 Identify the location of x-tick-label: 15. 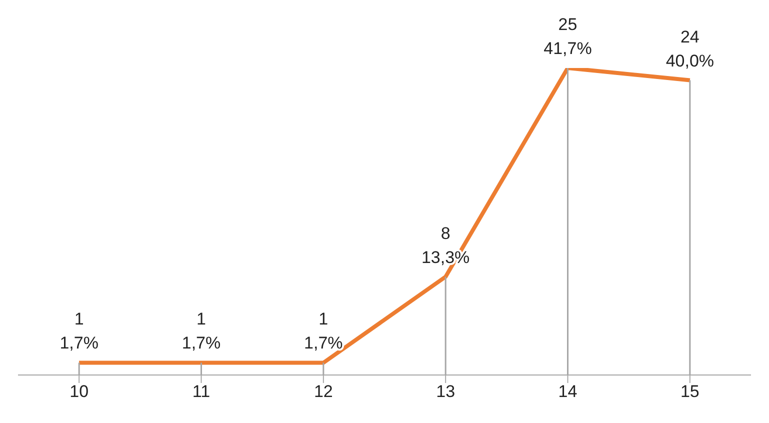
(690, 392).